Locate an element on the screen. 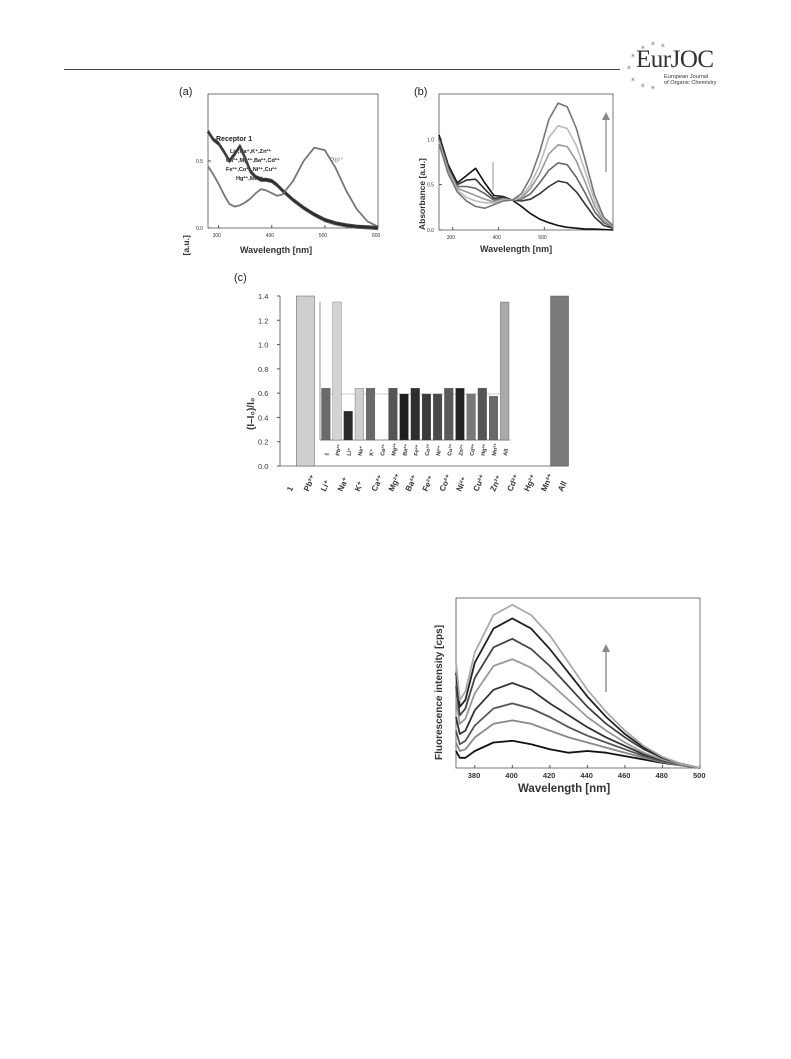 The width and height of the screenshot is (791, 1059). chart-c-inset-xtick-label: Mg²⁺ is located at coordinates (394, 450).